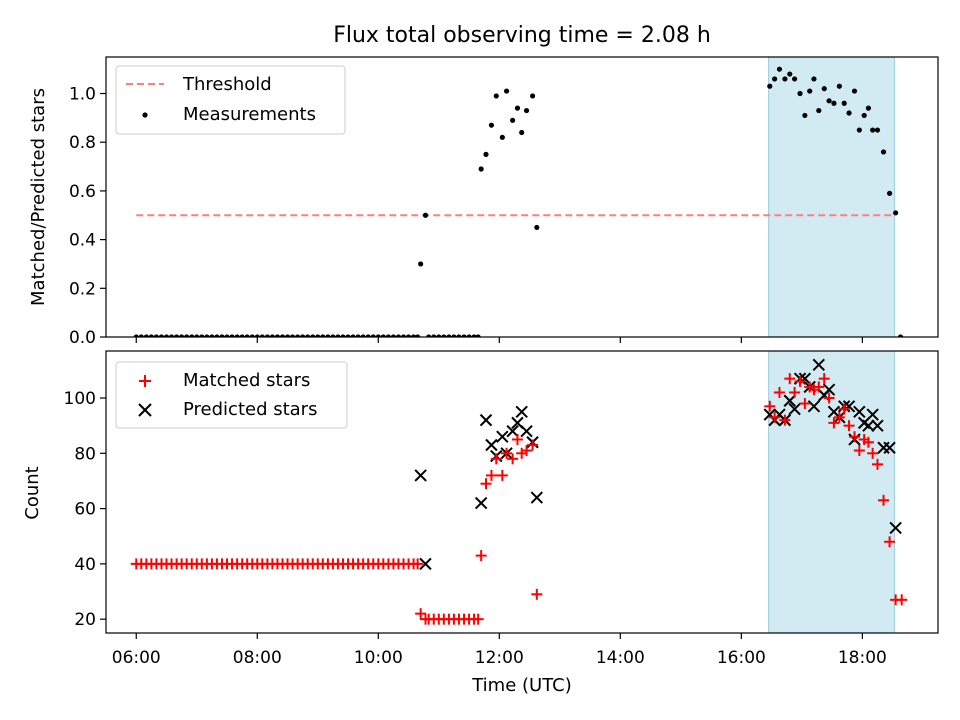 This screenshot has height=720, width=960. What do you see at coordinates (499, 340) in the screenshot?
I see `top-x-ticks` at bounding box center [499, 340].